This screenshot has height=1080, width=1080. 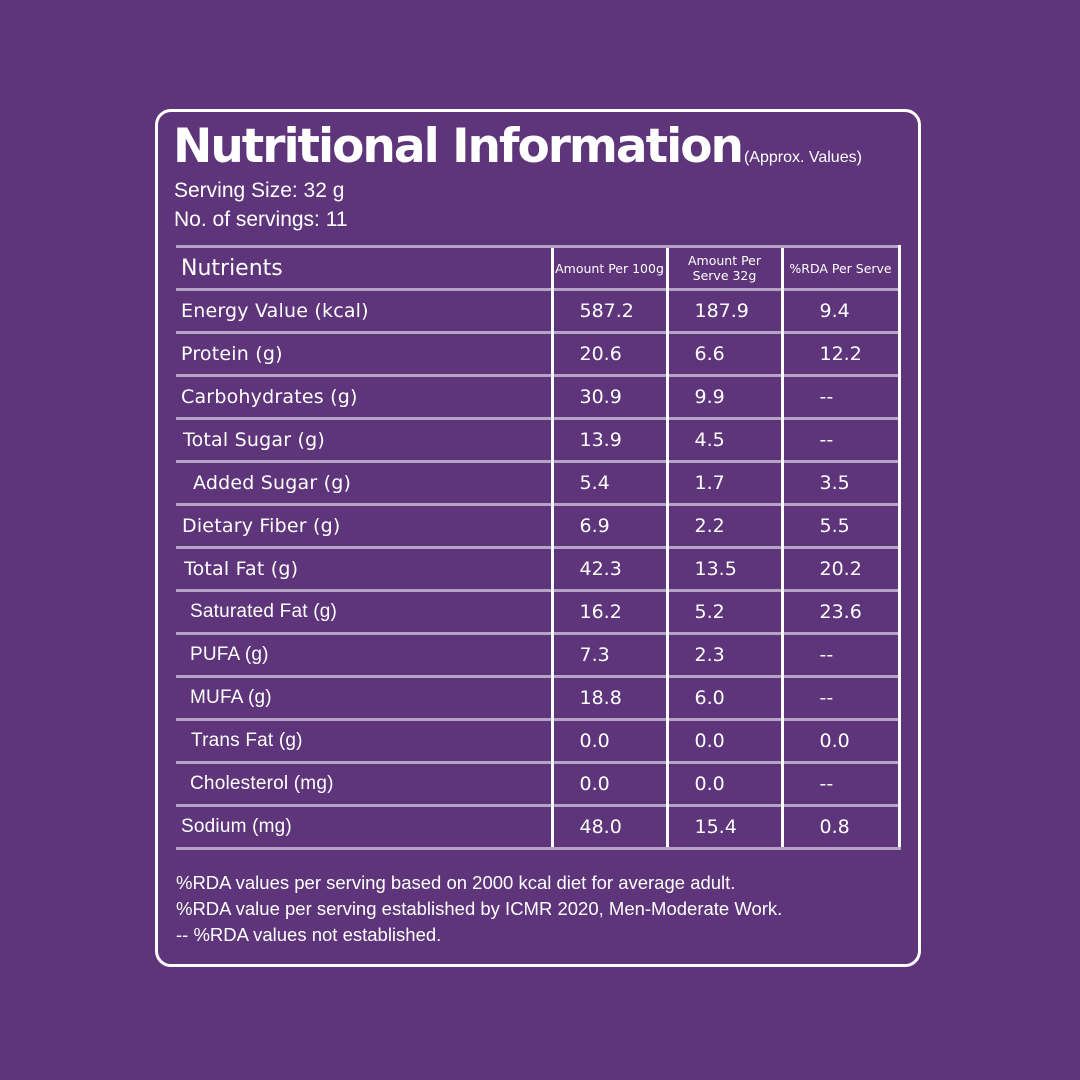 I want to click on amount-per-serve: 6.6, so click(x=723, y=353).